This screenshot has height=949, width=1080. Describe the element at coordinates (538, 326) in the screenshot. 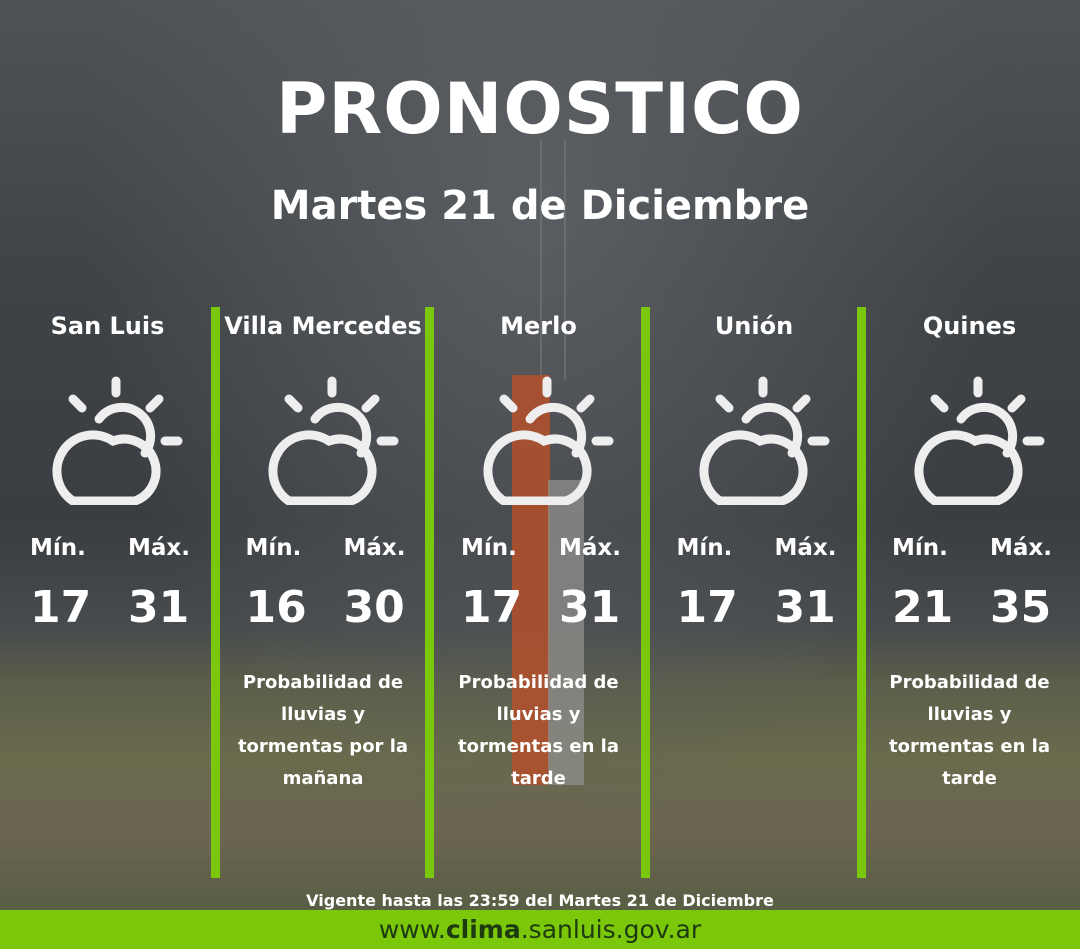

I see `city-name: Merlo` at that location.